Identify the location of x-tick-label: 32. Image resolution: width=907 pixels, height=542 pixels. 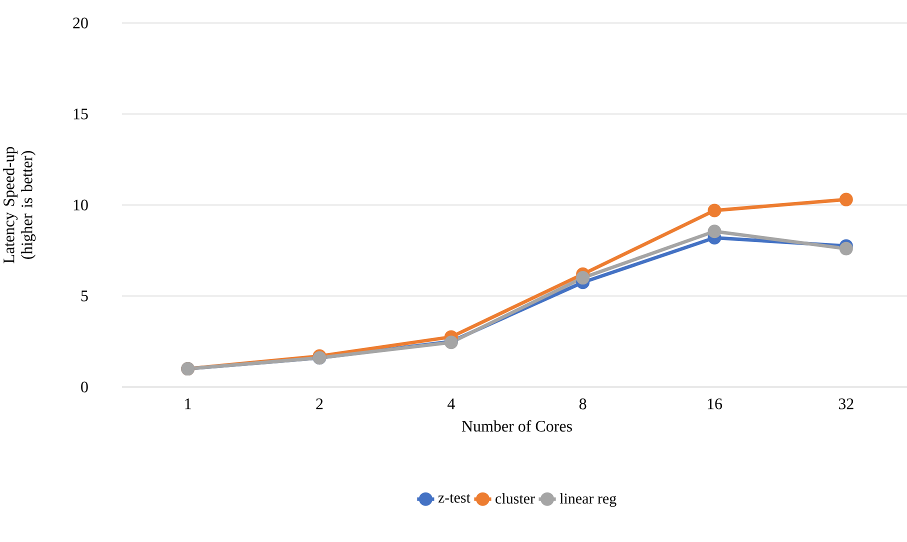
(846, 404).